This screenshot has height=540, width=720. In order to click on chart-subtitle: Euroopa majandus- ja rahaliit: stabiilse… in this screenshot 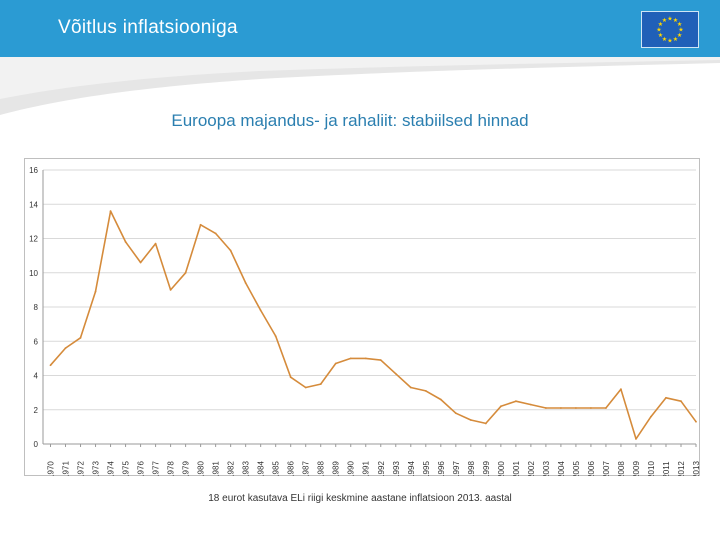, I will do `click(350, 120)`.